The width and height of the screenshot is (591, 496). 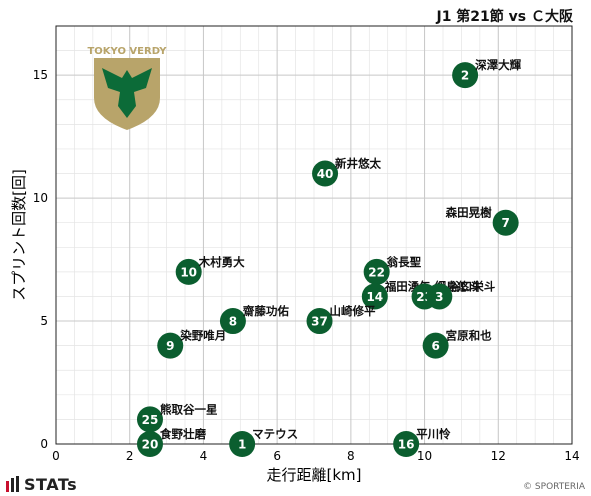 What do you see at coordinates (498, 65) in the screenshot?
I see `player-name-label: 深澤大輝` at bounding box center [498, 65].